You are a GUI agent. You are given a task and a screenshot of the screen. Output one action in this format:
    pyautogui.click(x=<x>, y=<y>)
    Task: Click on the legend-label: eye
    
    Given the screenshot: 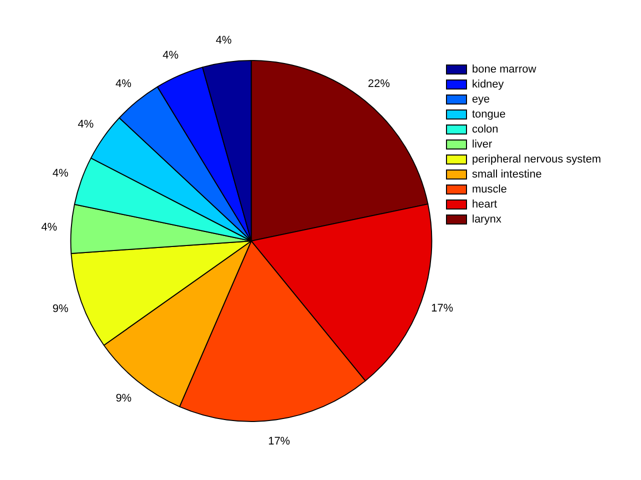 What is the action you would take?
    pyautogui.click(x=481, y=100)
    